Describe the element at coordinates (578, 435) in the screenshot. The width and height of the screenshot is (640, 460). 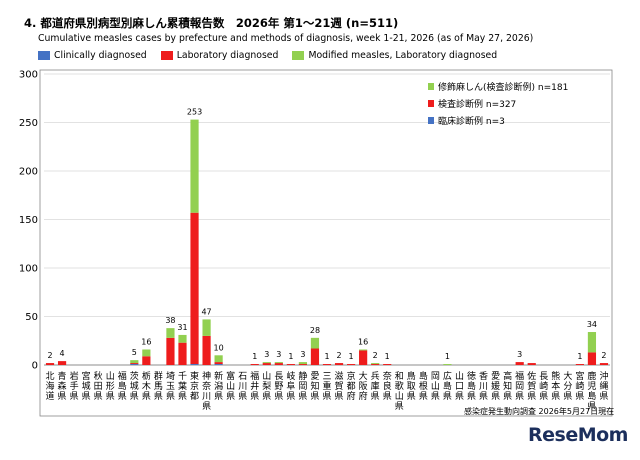
I see `brand-logo: ReseMom` at that location.